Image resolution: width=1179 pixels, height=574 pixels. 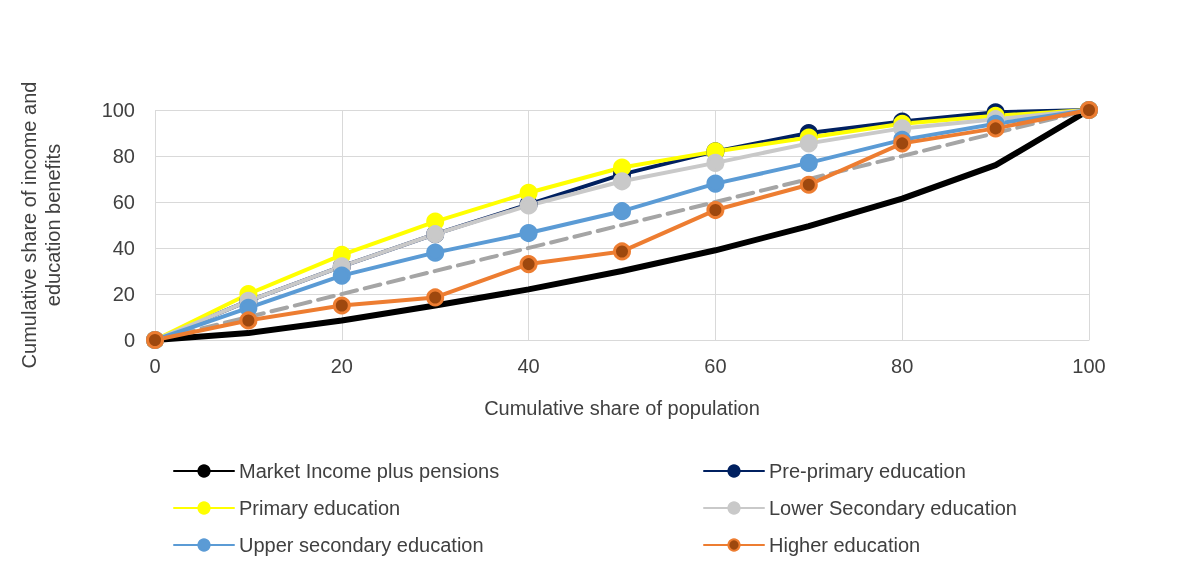 I want to click on legend-label: Primary education, so click(x=320, y=508).